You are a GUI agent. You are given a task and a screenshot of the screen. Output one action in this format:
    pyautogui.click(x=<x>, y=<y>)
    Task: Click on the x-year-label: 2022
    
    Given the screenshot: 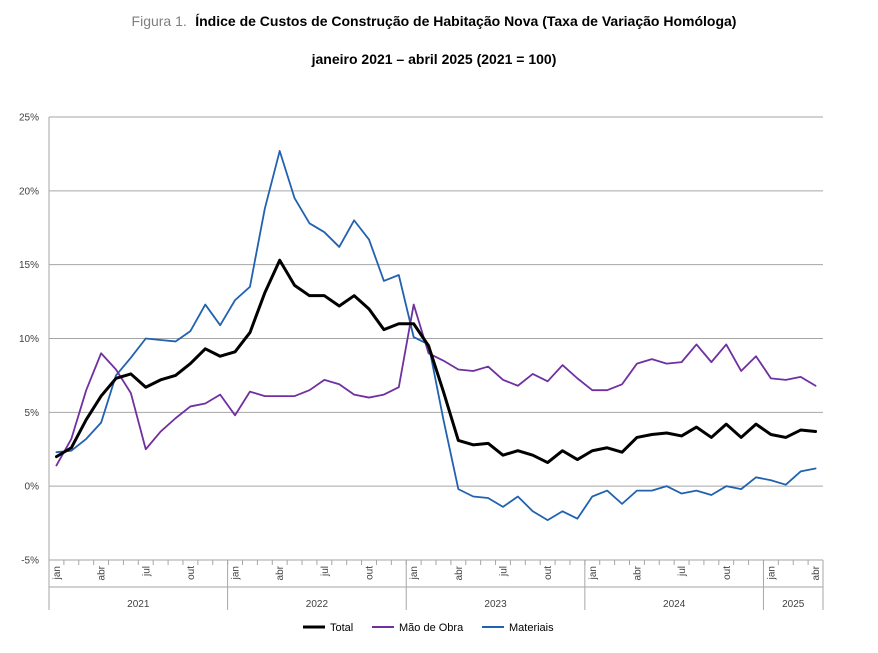 What is the action you would take?
    pyautogui.click(x=317, y=604)
    